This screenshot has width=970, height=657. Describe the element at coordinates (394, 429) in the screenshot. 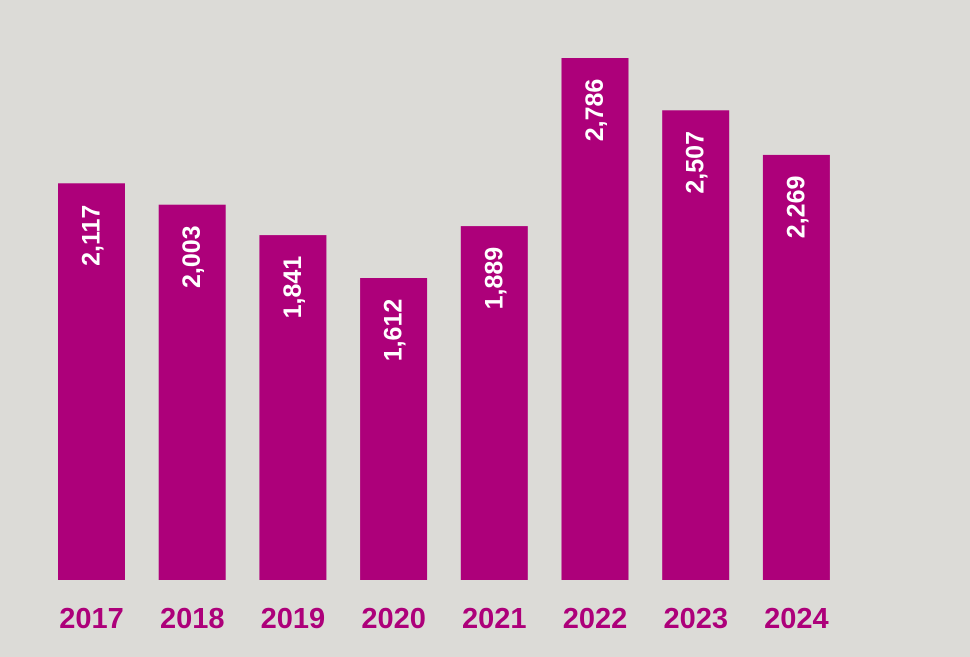

I see `bar-2020` at that location.